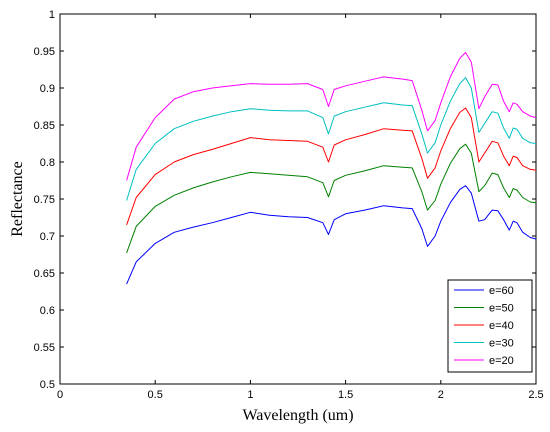 This screenshot has height=432, width=550. What do you see at coordinates (47, 163) in the screenshot?
I see `y-tick-label: 0.8` at bounding box center [47, 163].